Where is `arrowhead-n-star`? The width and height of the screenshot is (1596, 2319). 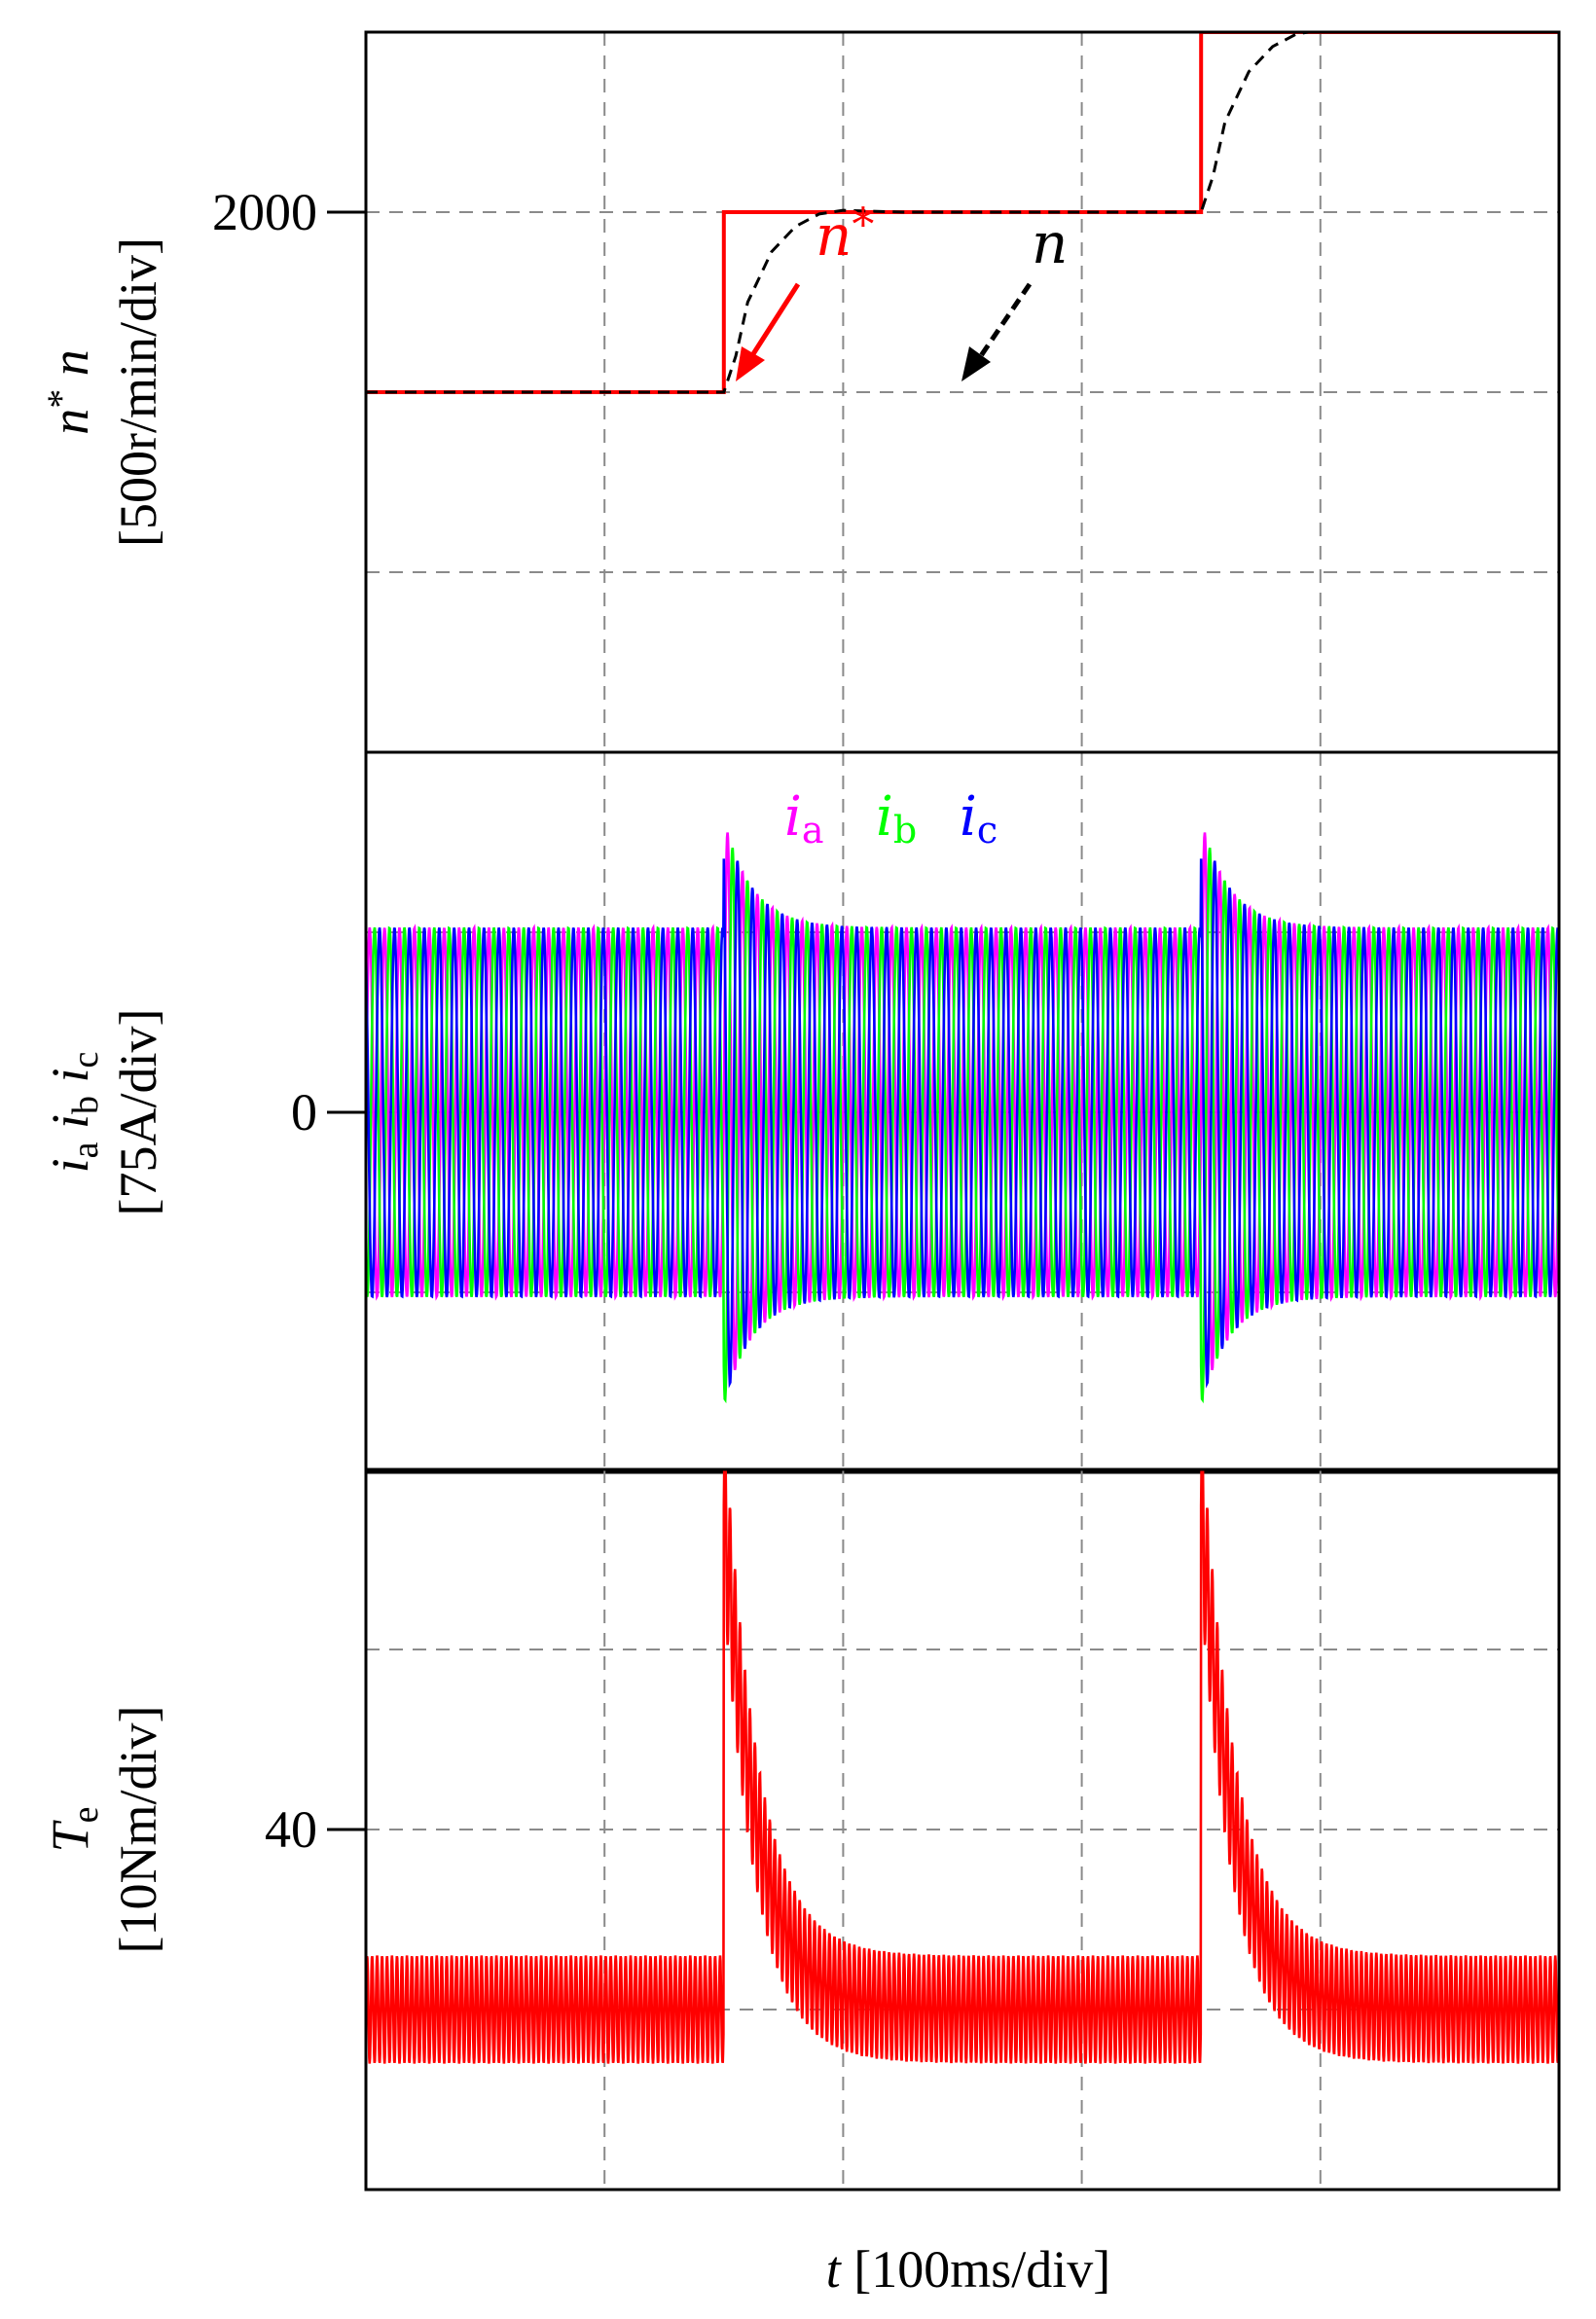
arrowhead-n-star is located at coordinates (750, 363).